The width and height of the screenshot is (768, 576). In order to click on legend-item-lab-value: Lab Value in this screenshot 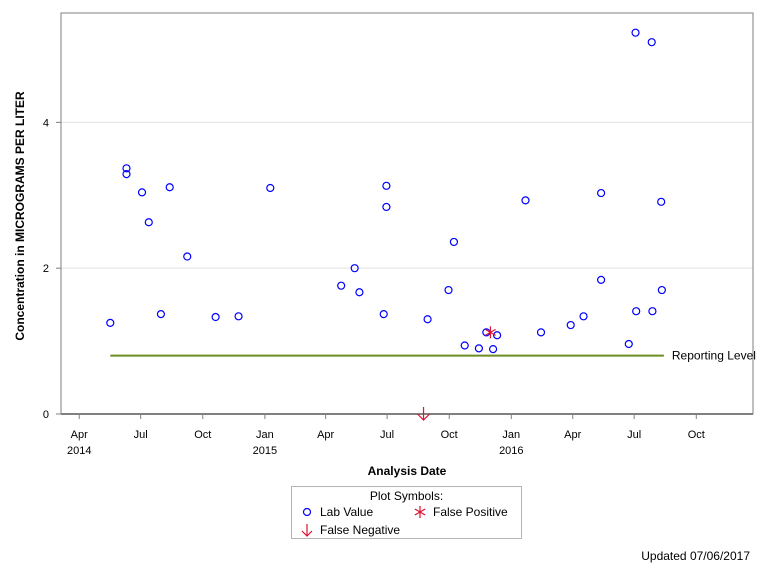, I will do `click(336, 512)`.